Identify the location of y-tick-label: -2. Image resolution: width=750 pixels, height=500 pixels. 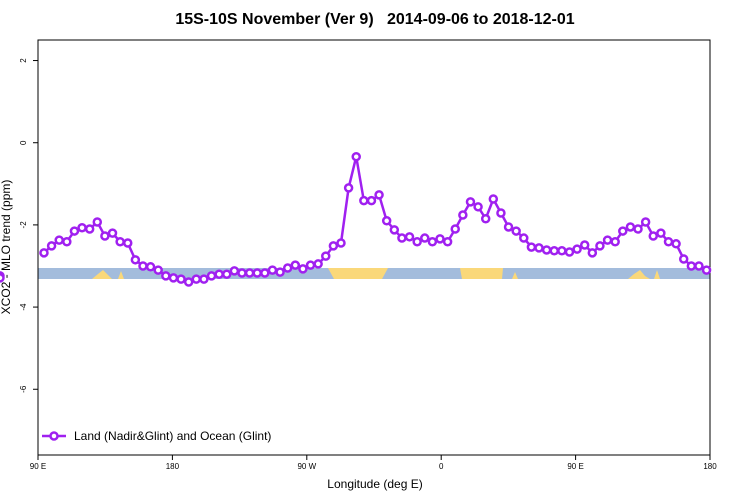
(23, 225).